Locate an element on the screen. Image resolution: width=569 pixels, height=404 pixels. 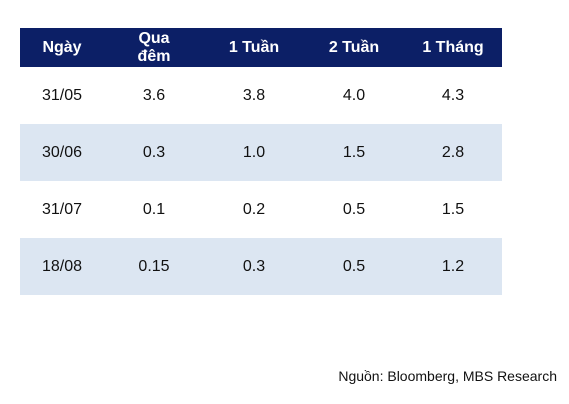
cell-date: 30/06 is located at coordinates (62, 152).